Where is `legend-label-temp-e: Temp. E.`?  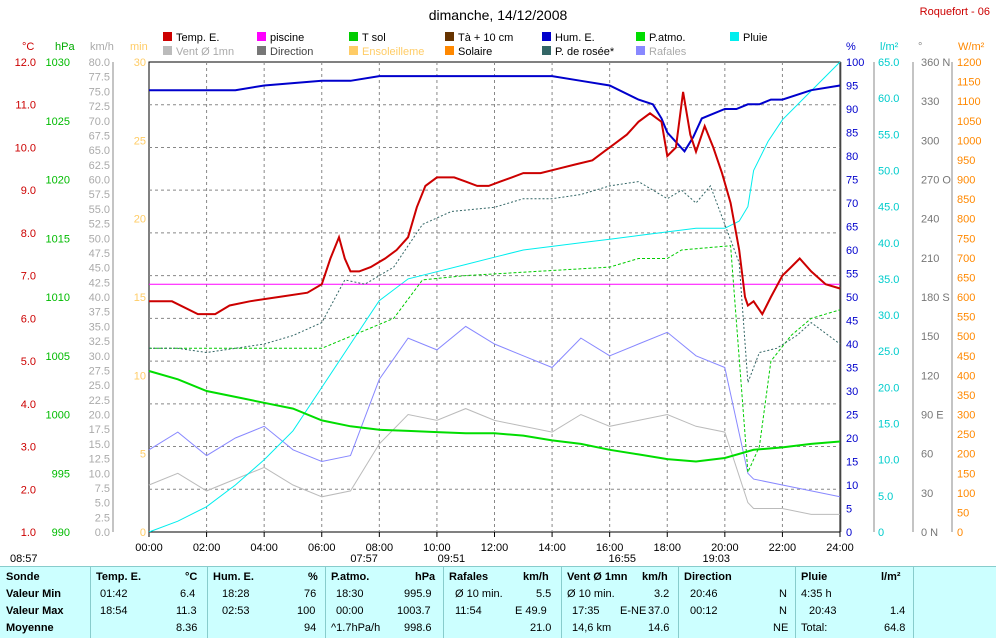
legend-label-temp-e: Temp. E. is located at coordinates (197, 38).